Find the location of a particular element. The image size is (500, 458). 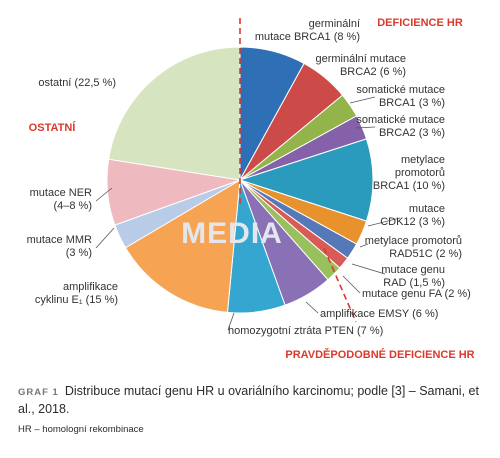

figure-number: GRAF 1 is located at coordinates (38, 392).